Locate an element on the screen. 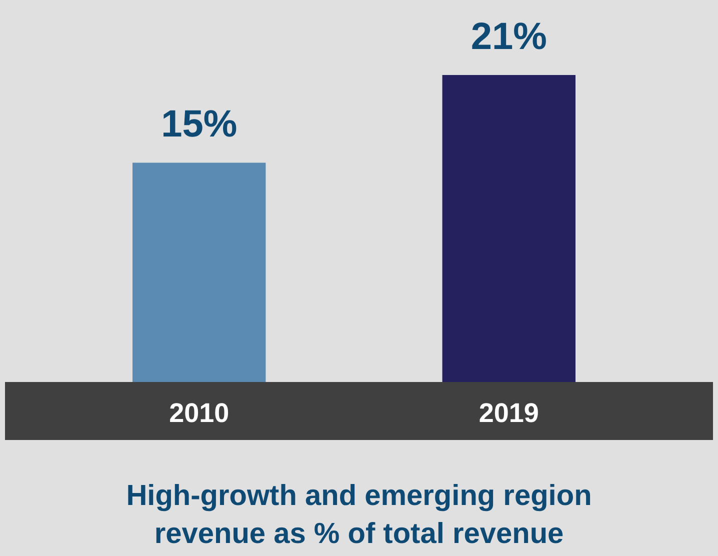 The width and height of the screenshot is (718, 556). text: High-growth and emerging region revenue as % of total revenue is located at coordinates (359, 515).